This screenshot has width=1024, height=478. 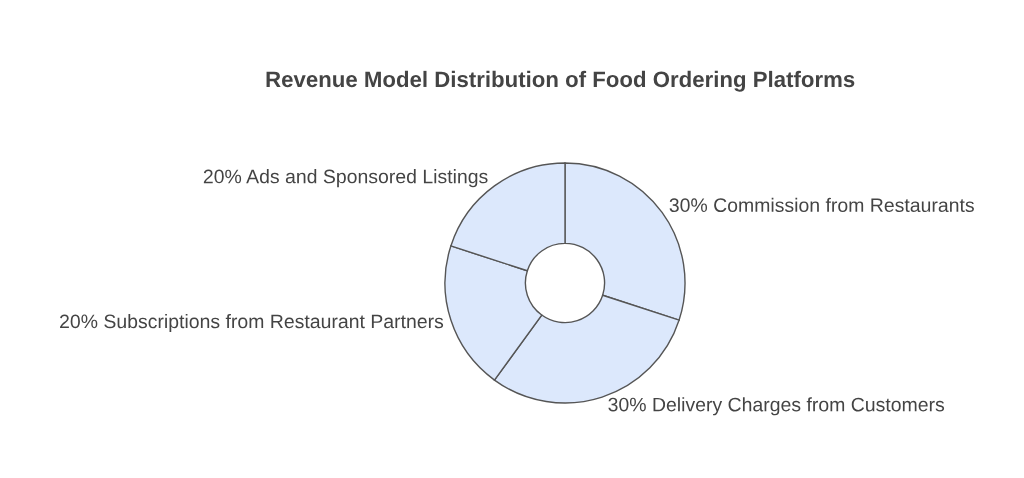 I want to click on slice-label: 20% Ads and Sponsored Listings, so click(x=345, y=178).